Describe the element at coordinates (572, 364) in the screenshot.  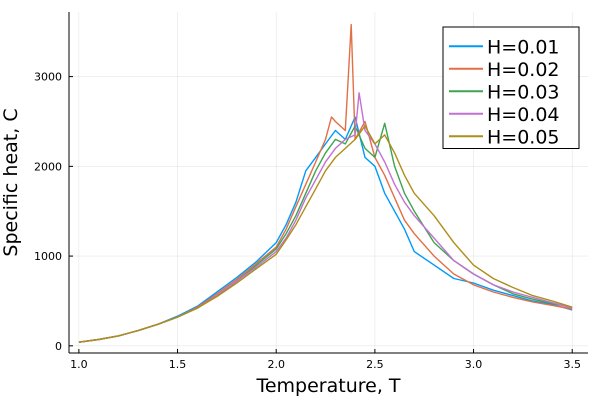
I see `x-tick-label: 3.5` at that location.